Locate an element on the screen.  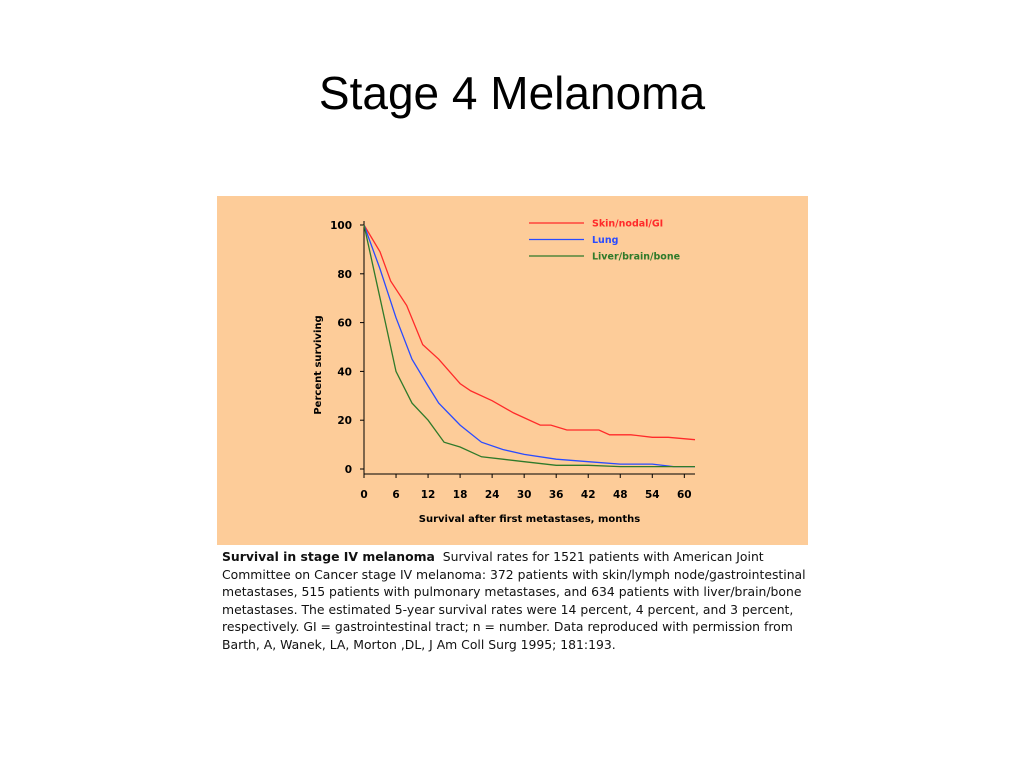
x-tick-label: 60 is located at coordinates (684, 495).